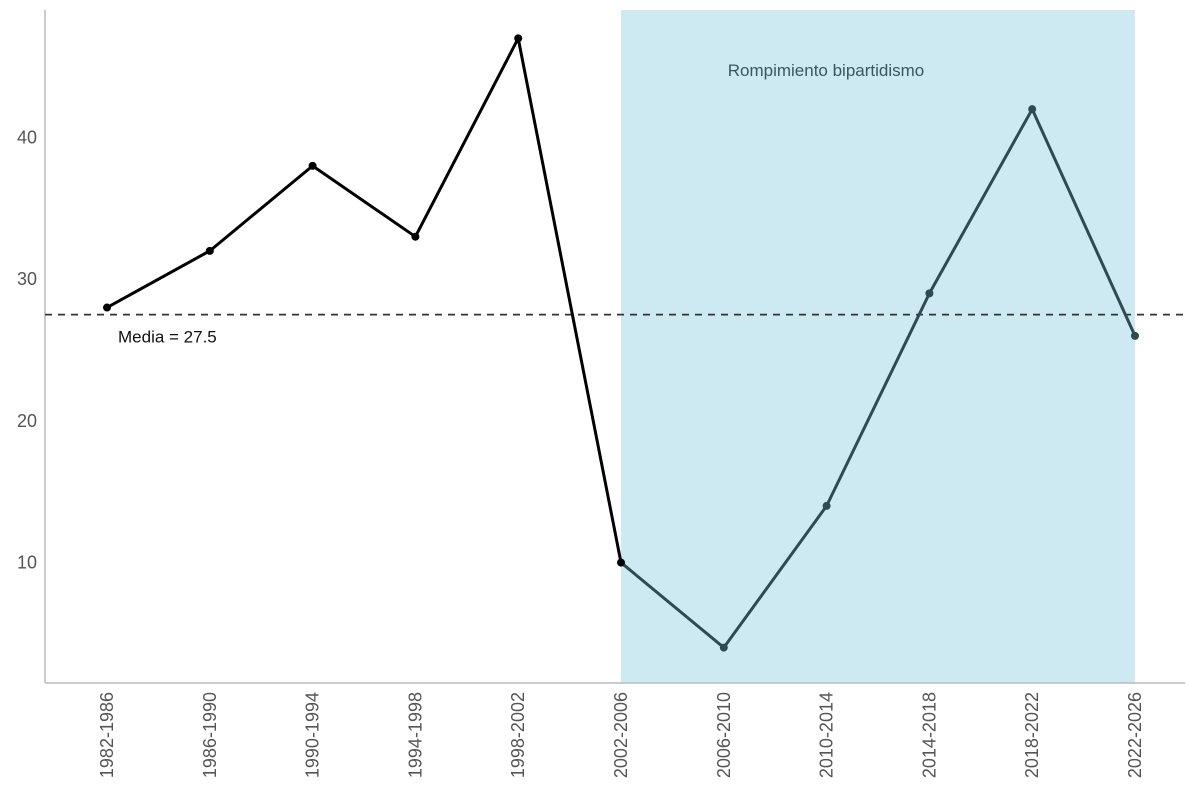 The image size is (1188, 796). What do you see at coordinates (107, 735) in the screenshot?
I see `x-tick-label: 1982-1986` at bounding box center [107, 735].